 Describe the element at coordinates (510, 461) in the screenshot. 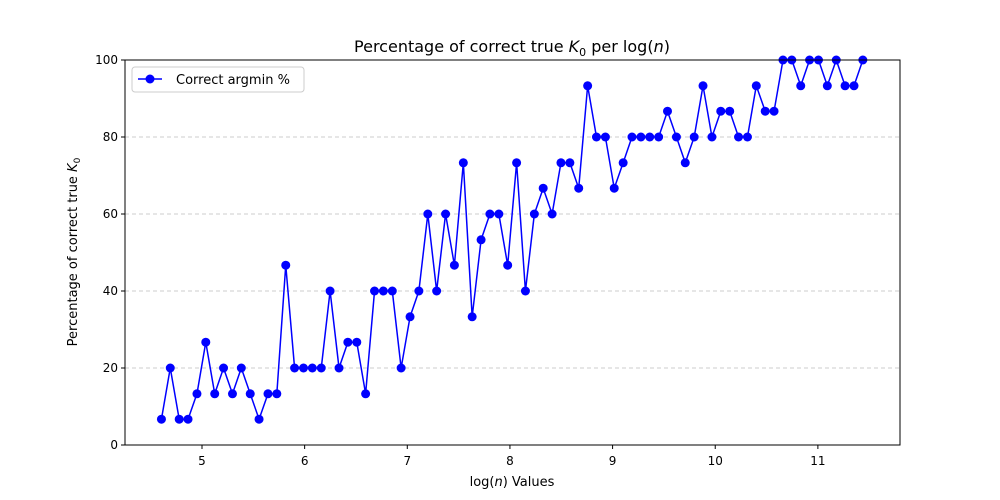

I see `x-tick-label: 8` at that location.